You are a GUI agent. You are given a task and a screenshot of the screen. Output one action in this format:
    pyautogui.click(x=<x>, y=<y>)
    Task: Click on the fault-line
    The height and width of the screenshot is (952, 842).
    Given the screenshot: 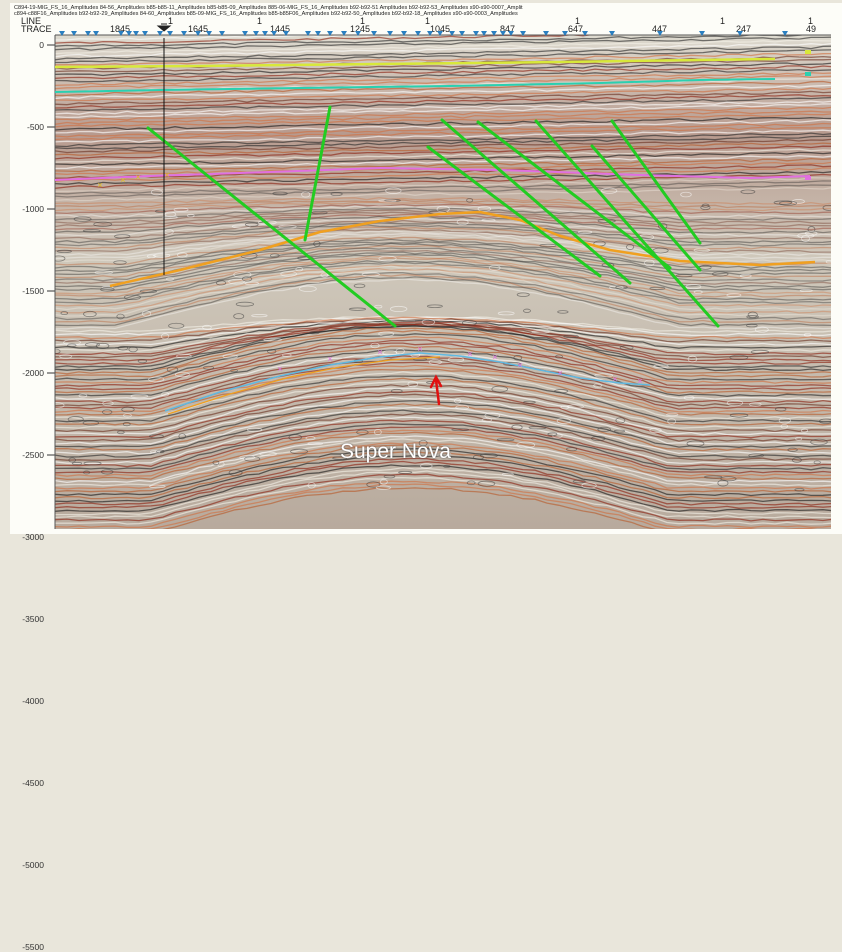 What is the action you would take?
    pyautogui.click(x=514, y=211)
    